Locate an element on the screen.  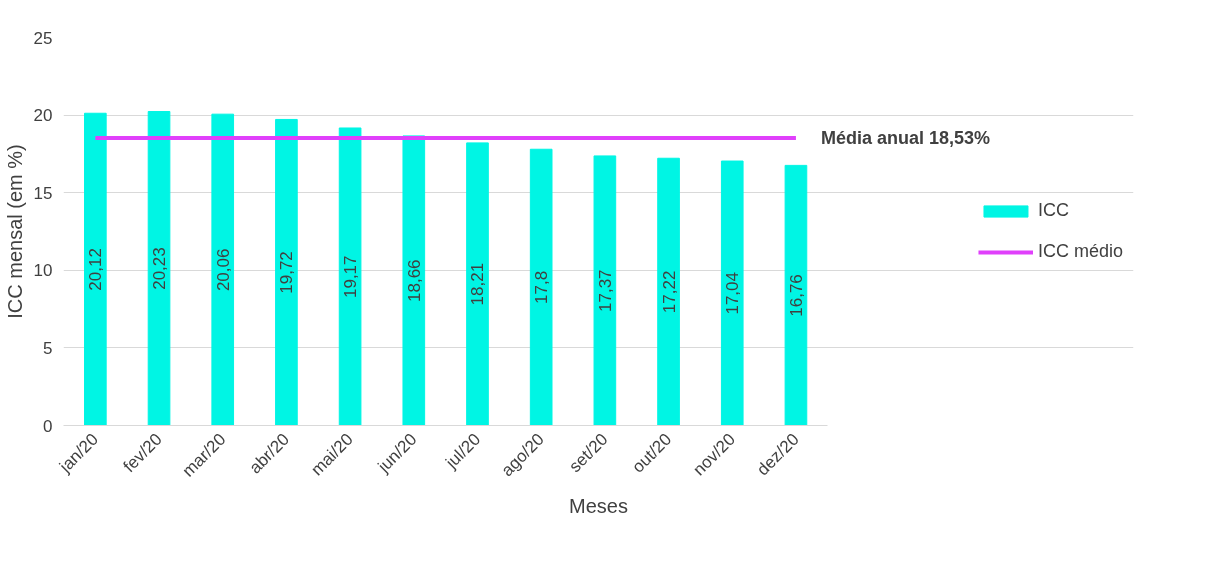
legend-label: ICC is located at coordinates (1053, 210).